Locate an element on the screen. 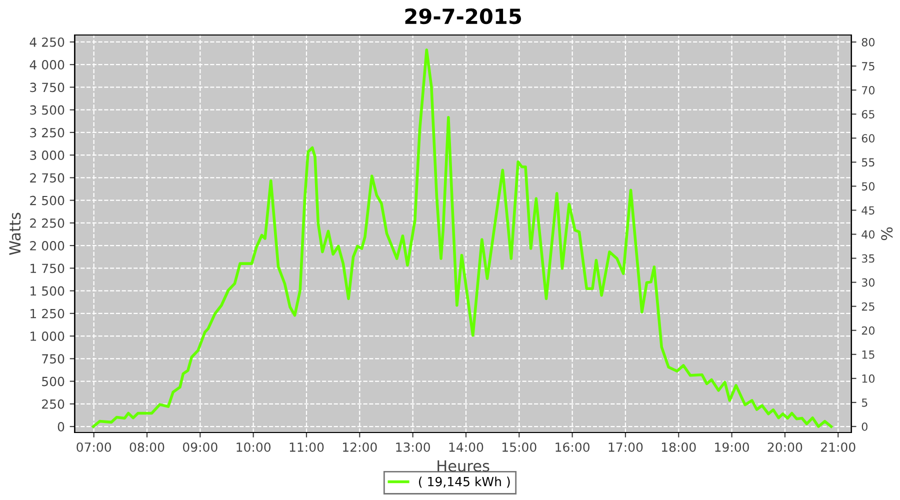 The height and width of the screenshot is (500, 900). x-tick-label: 21:00 is located at coordinates (838, 447).